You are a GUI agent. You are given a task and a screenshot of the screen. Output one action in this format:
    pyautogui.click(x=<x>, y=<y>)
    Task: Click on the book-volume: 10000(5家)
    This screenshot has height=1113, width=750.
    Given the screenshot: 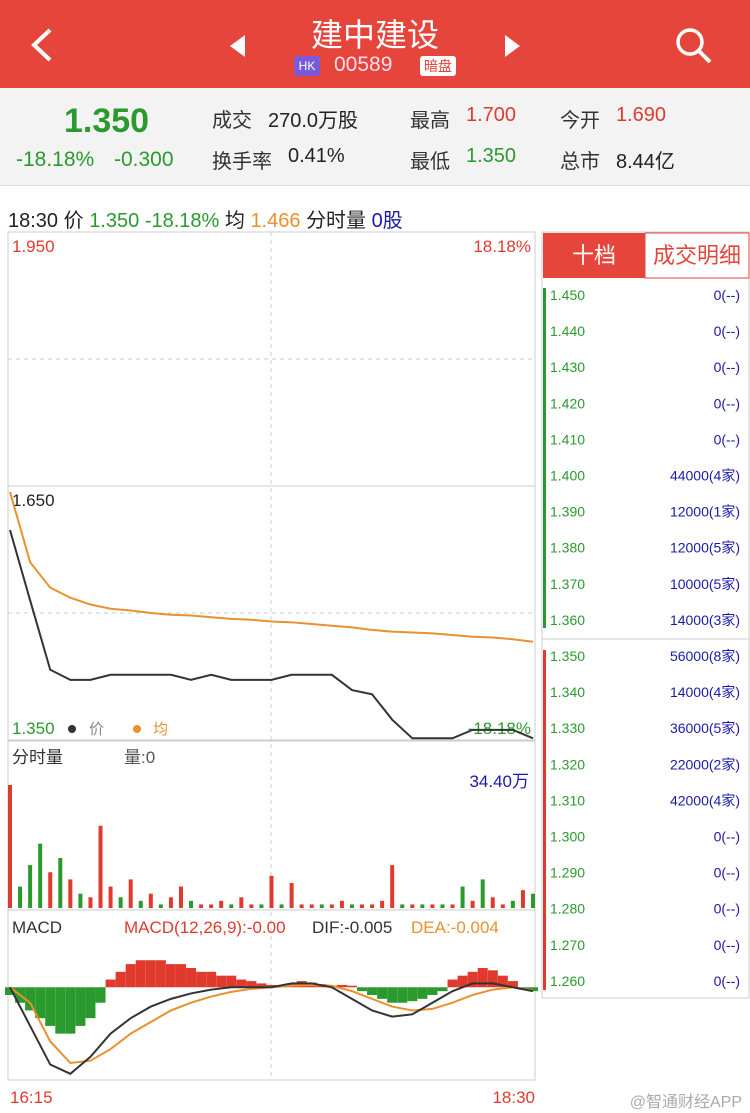 What is the action you would take?
    pyautogui.click(x=705, y=584)
    